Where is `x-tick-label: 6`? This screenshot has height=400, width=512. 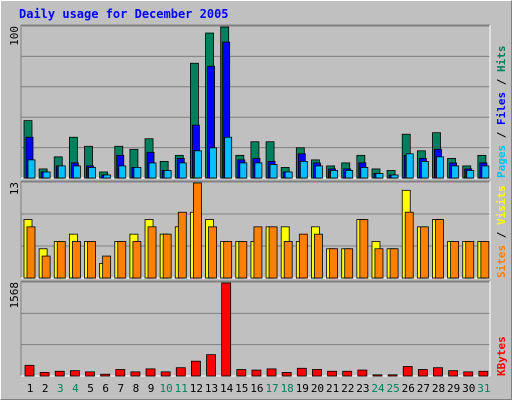 x-tick-label: 6 is located at coordinates (105, 388).